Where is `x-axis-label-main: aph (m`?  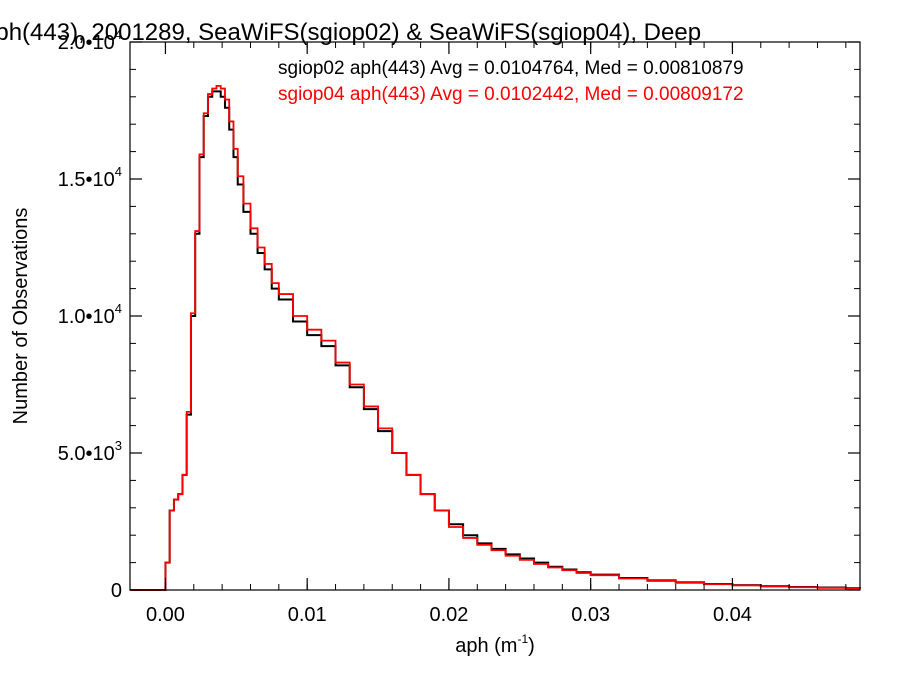
x-axis-label-main: aph (m is located at coordinates (486, 646).